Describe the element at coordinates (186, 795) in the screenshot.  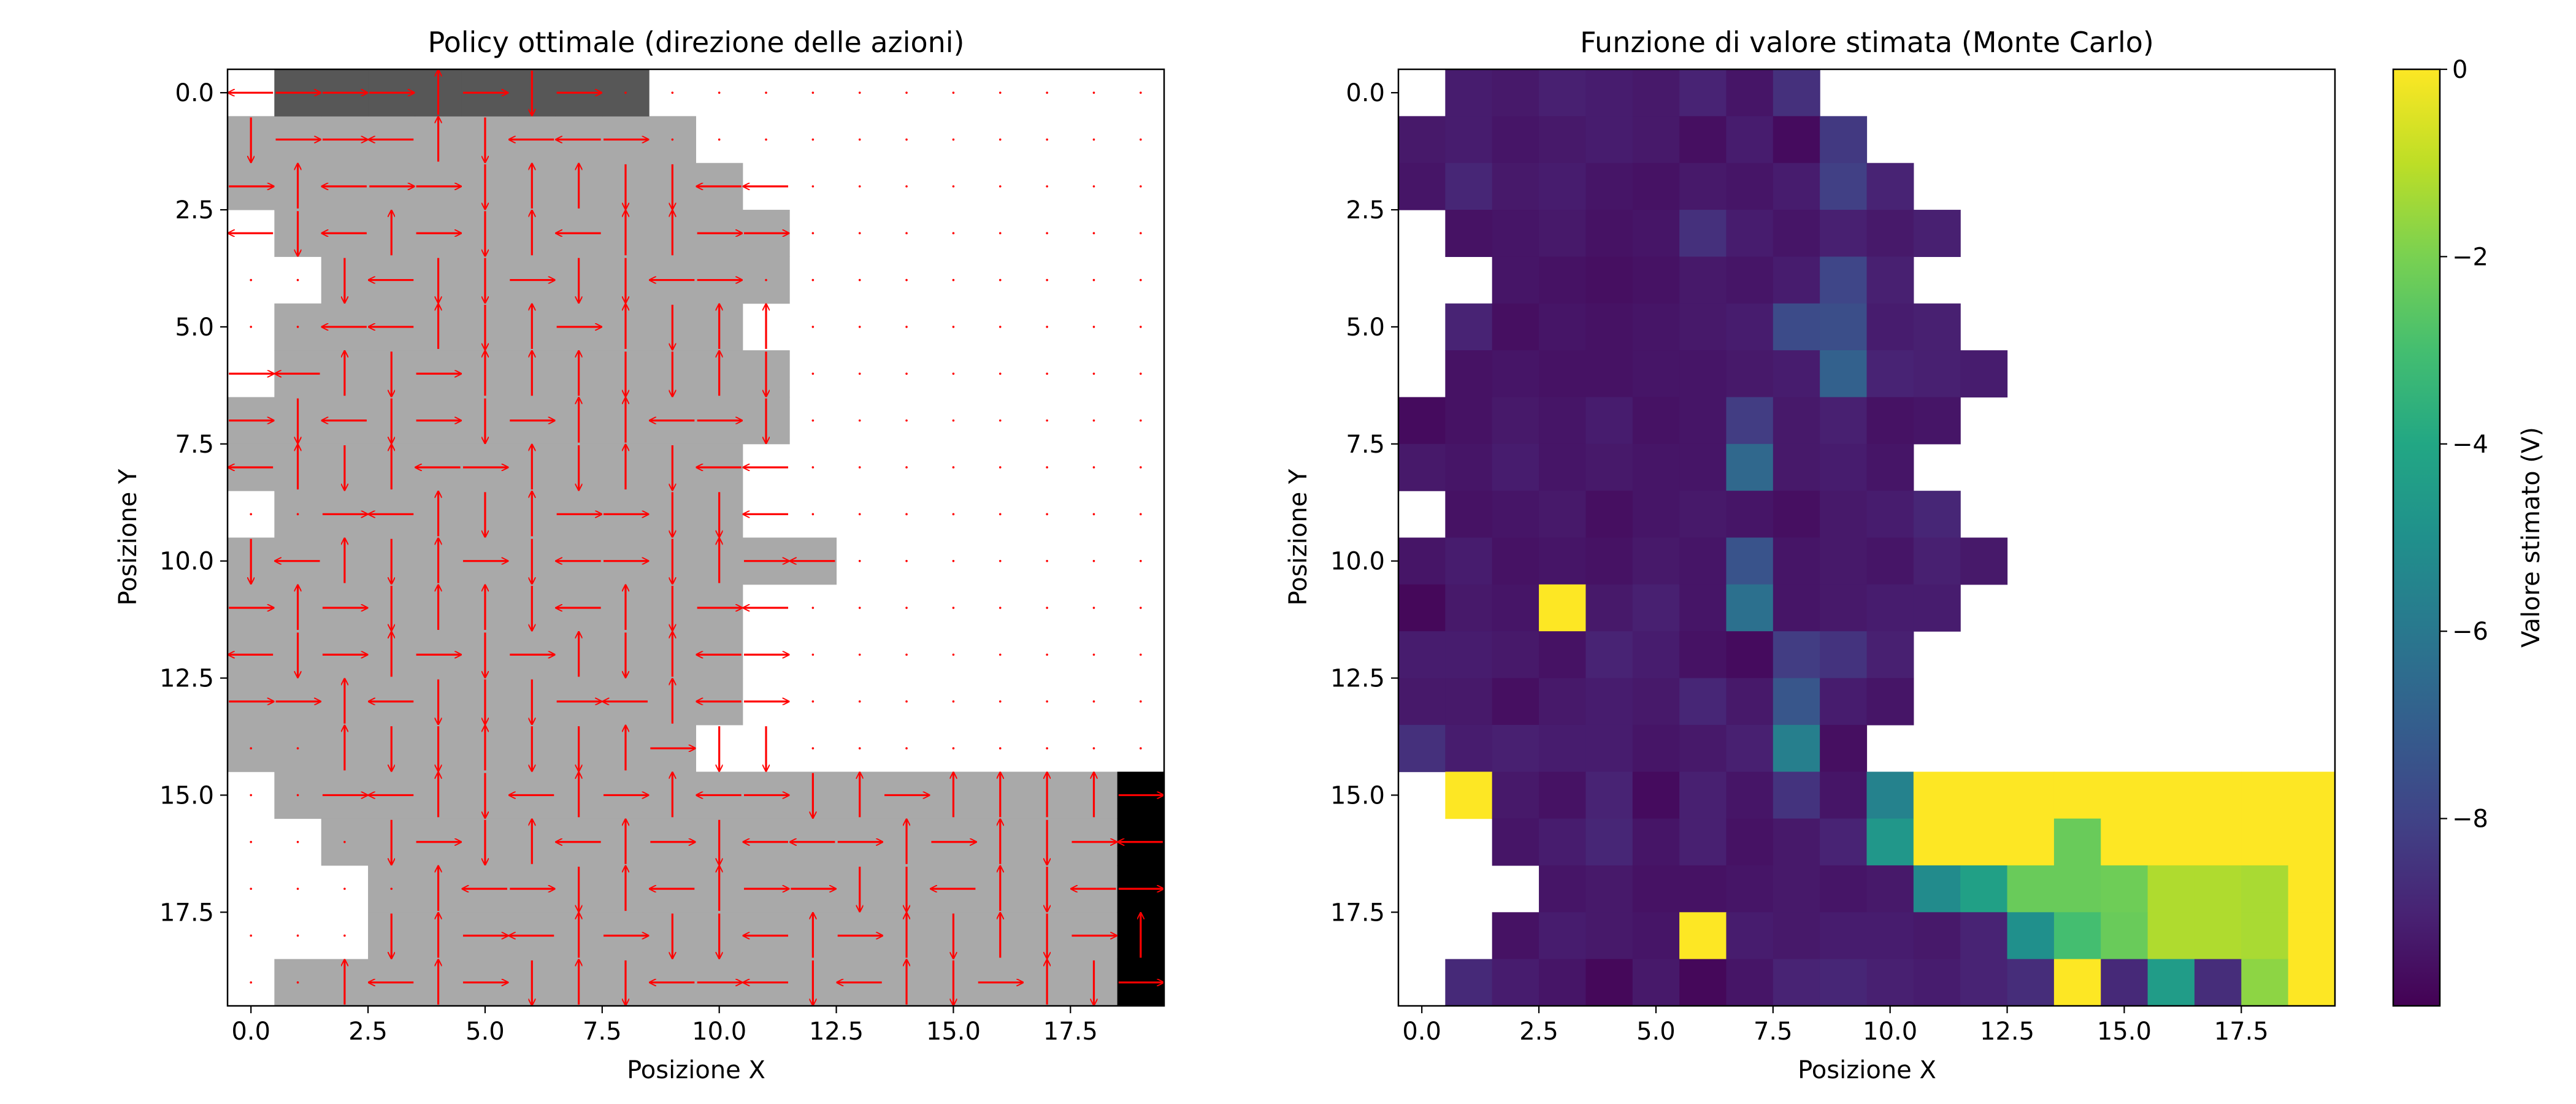
I see `y-tick-label: 15.0` at that location.